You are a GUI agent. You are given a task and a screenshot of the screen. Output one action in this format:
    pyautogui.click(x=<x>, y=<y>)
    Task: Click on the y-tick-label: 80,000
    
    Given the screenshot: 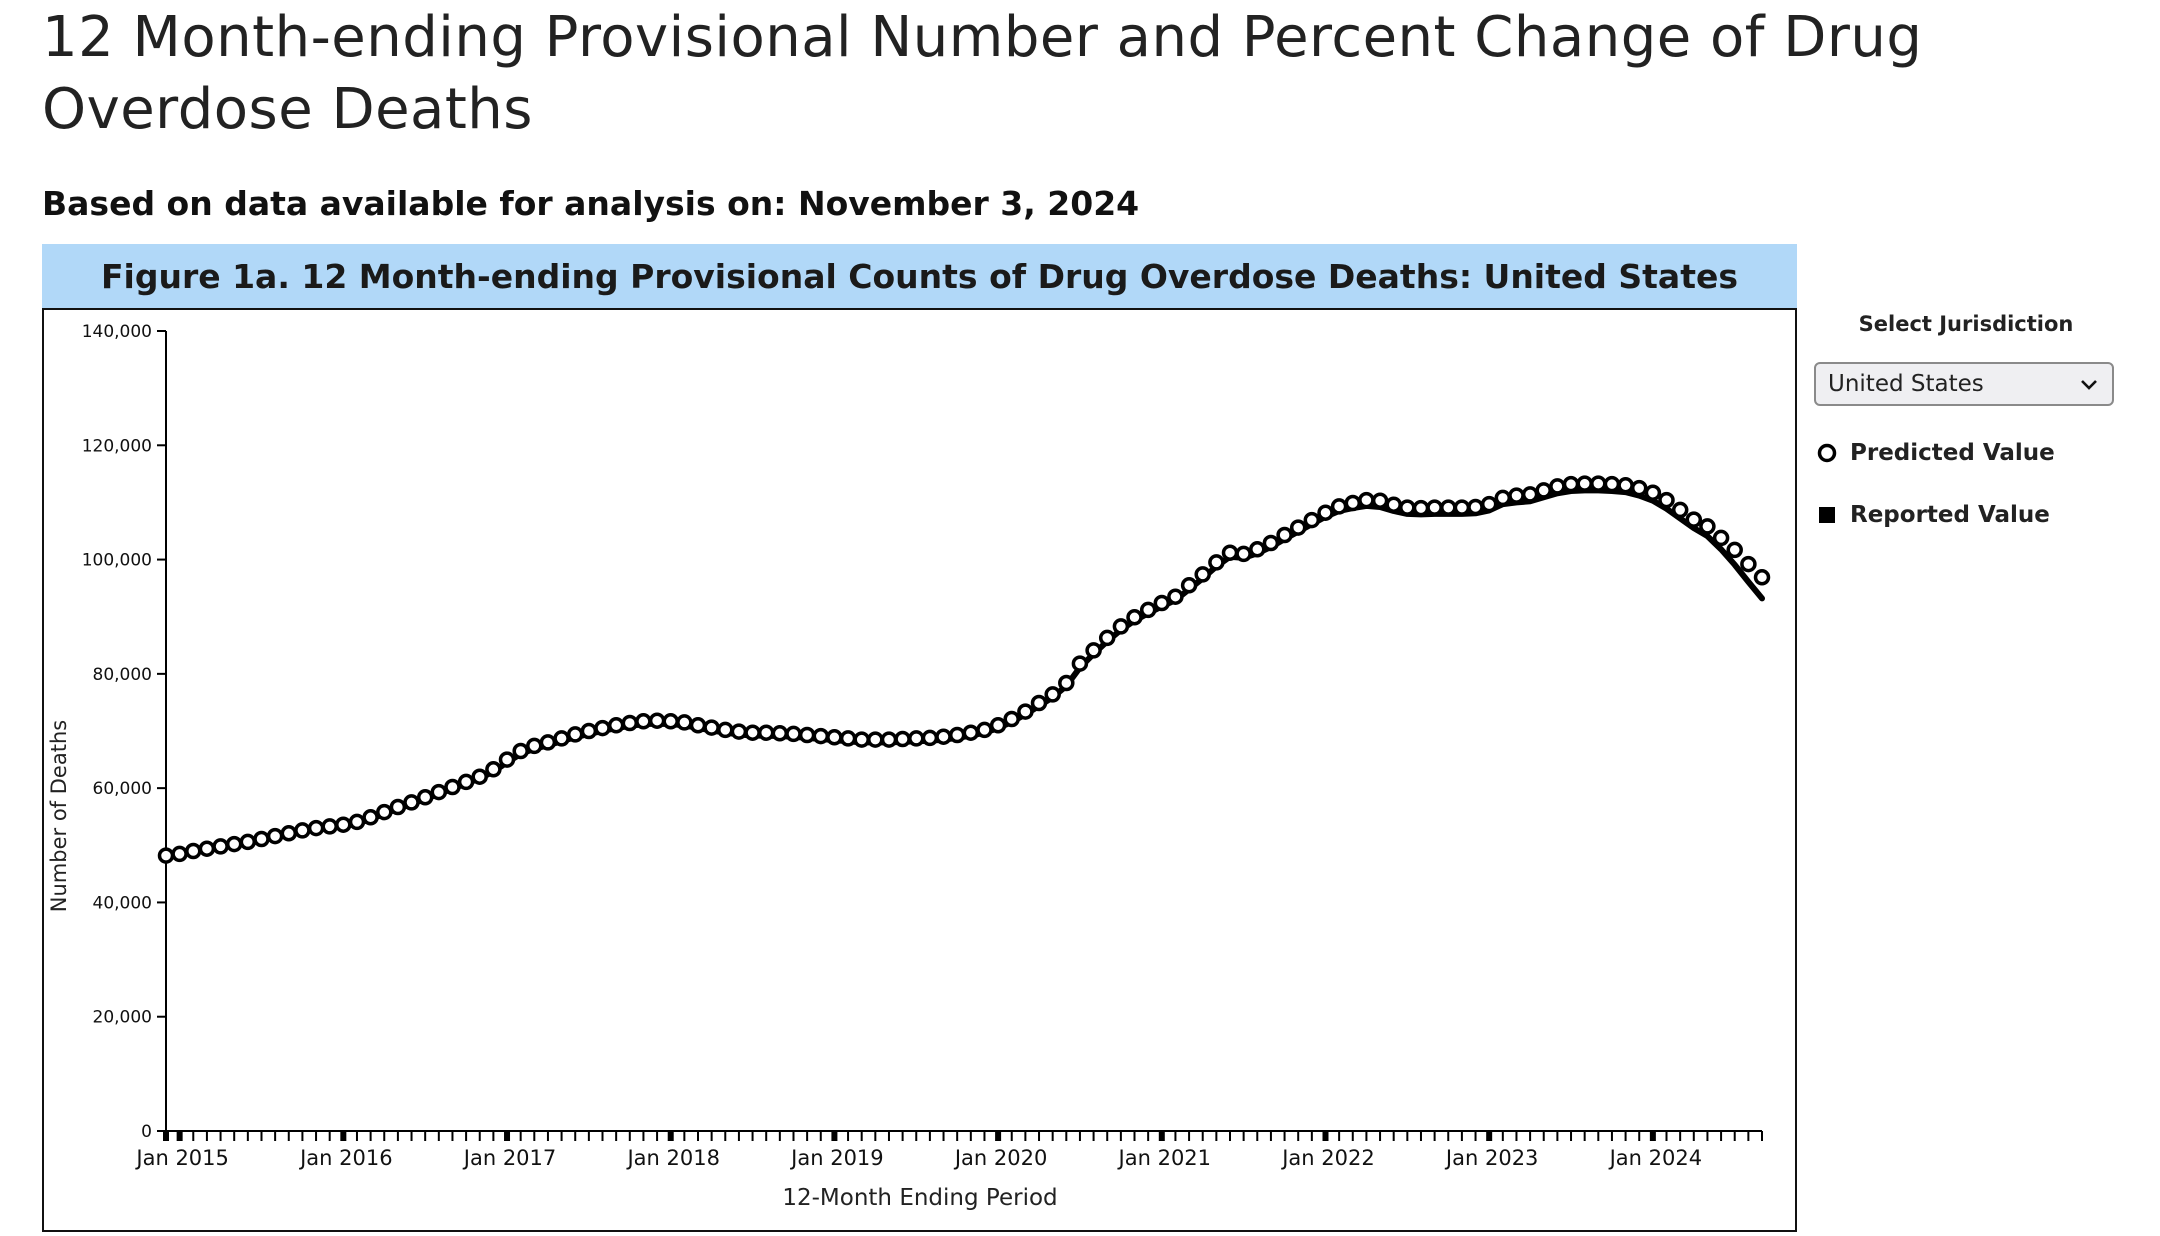 What is the action you would take?
    pyautogui.click(x=122, y=675)
    